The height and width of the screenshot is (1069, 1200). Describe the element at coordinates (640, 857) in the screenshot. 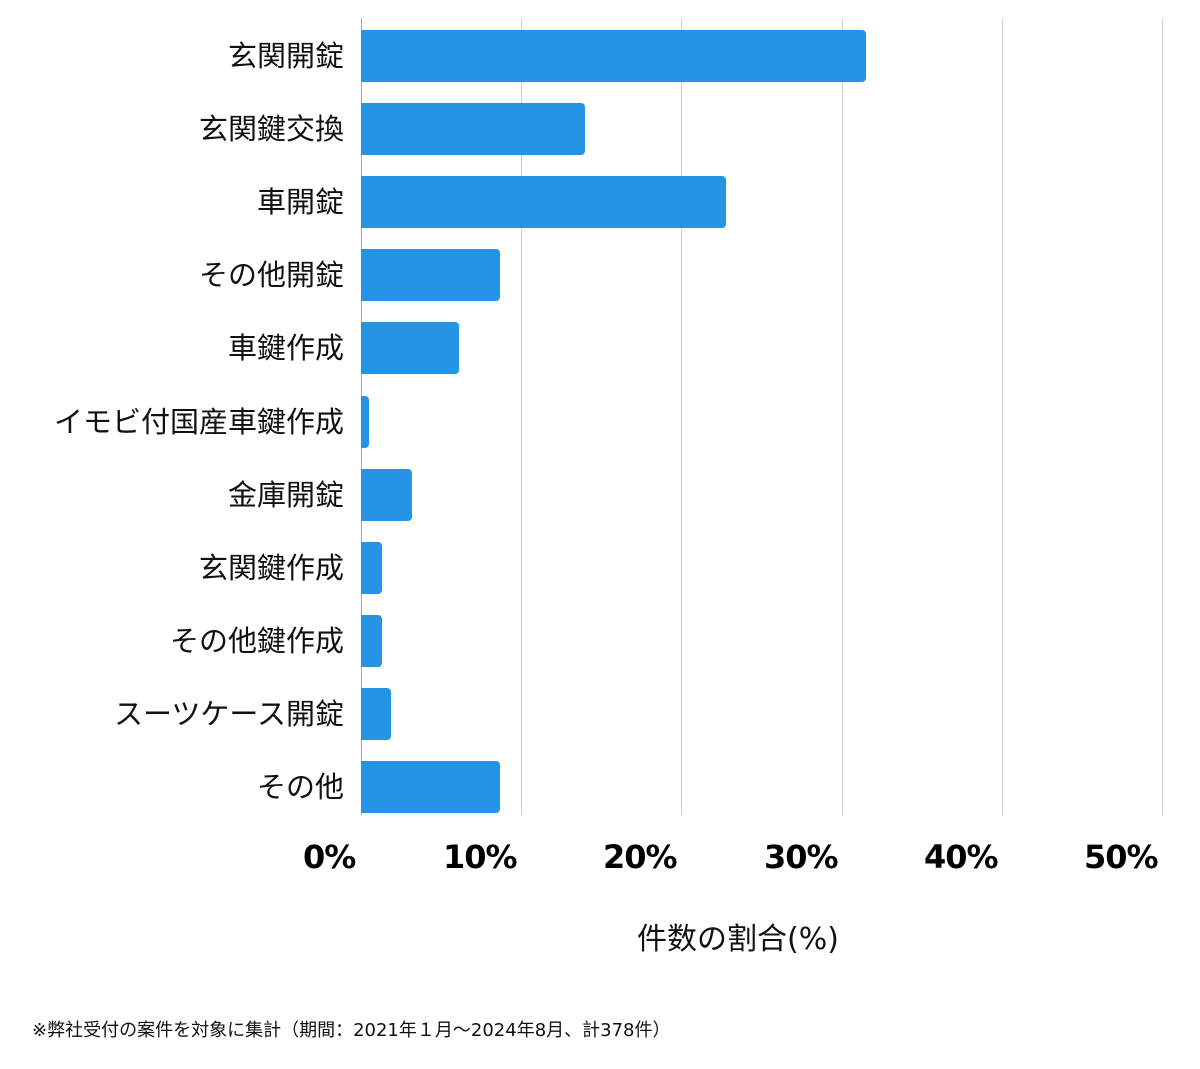

I see `x-tick-label: 20%` at that location.